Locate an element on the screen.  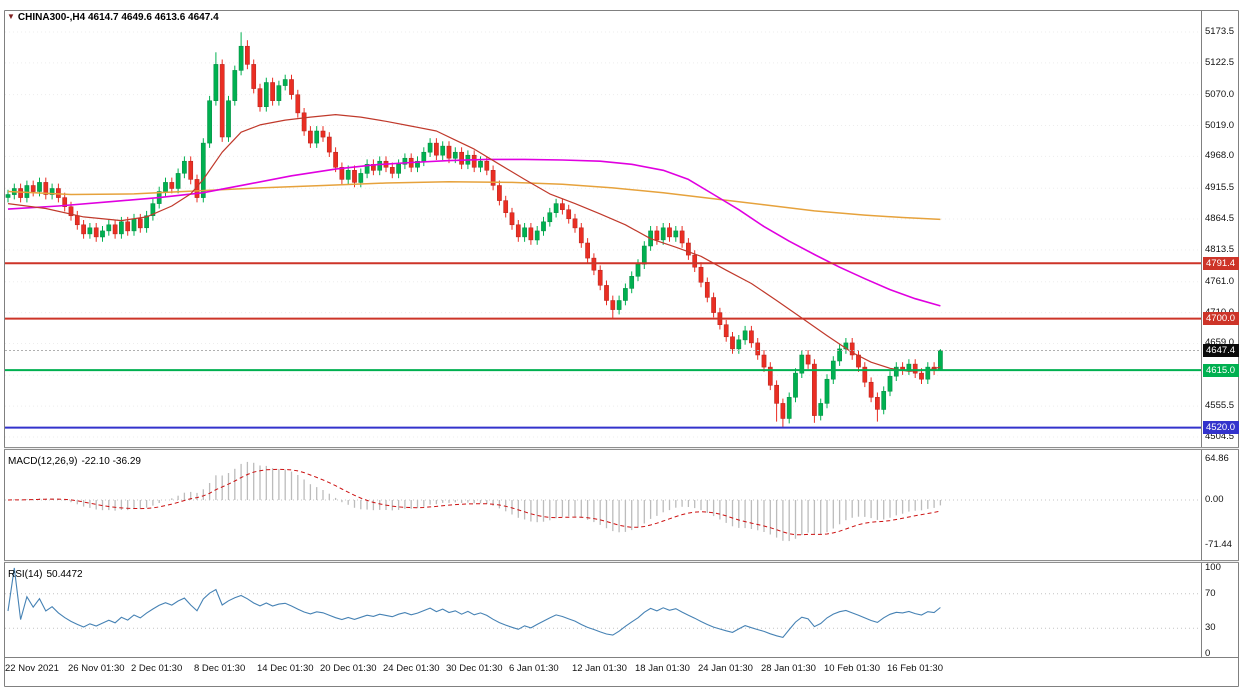
macd-panel is located at coordinates (603, 501).